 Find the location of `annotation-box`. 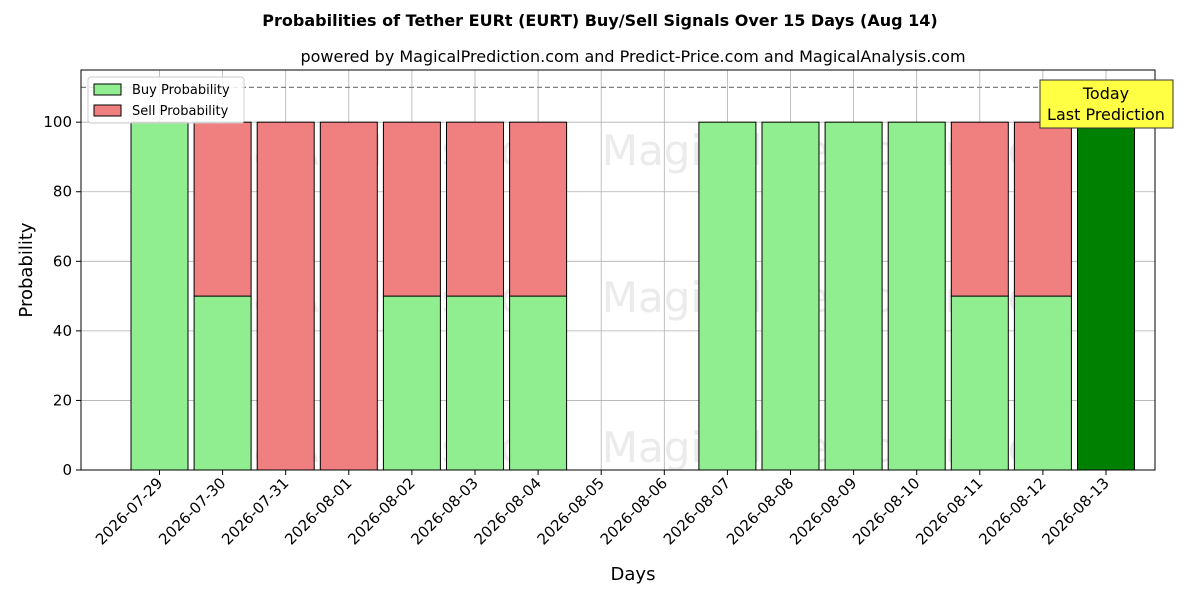

annotation-box is located at coordinates (1106, 104).